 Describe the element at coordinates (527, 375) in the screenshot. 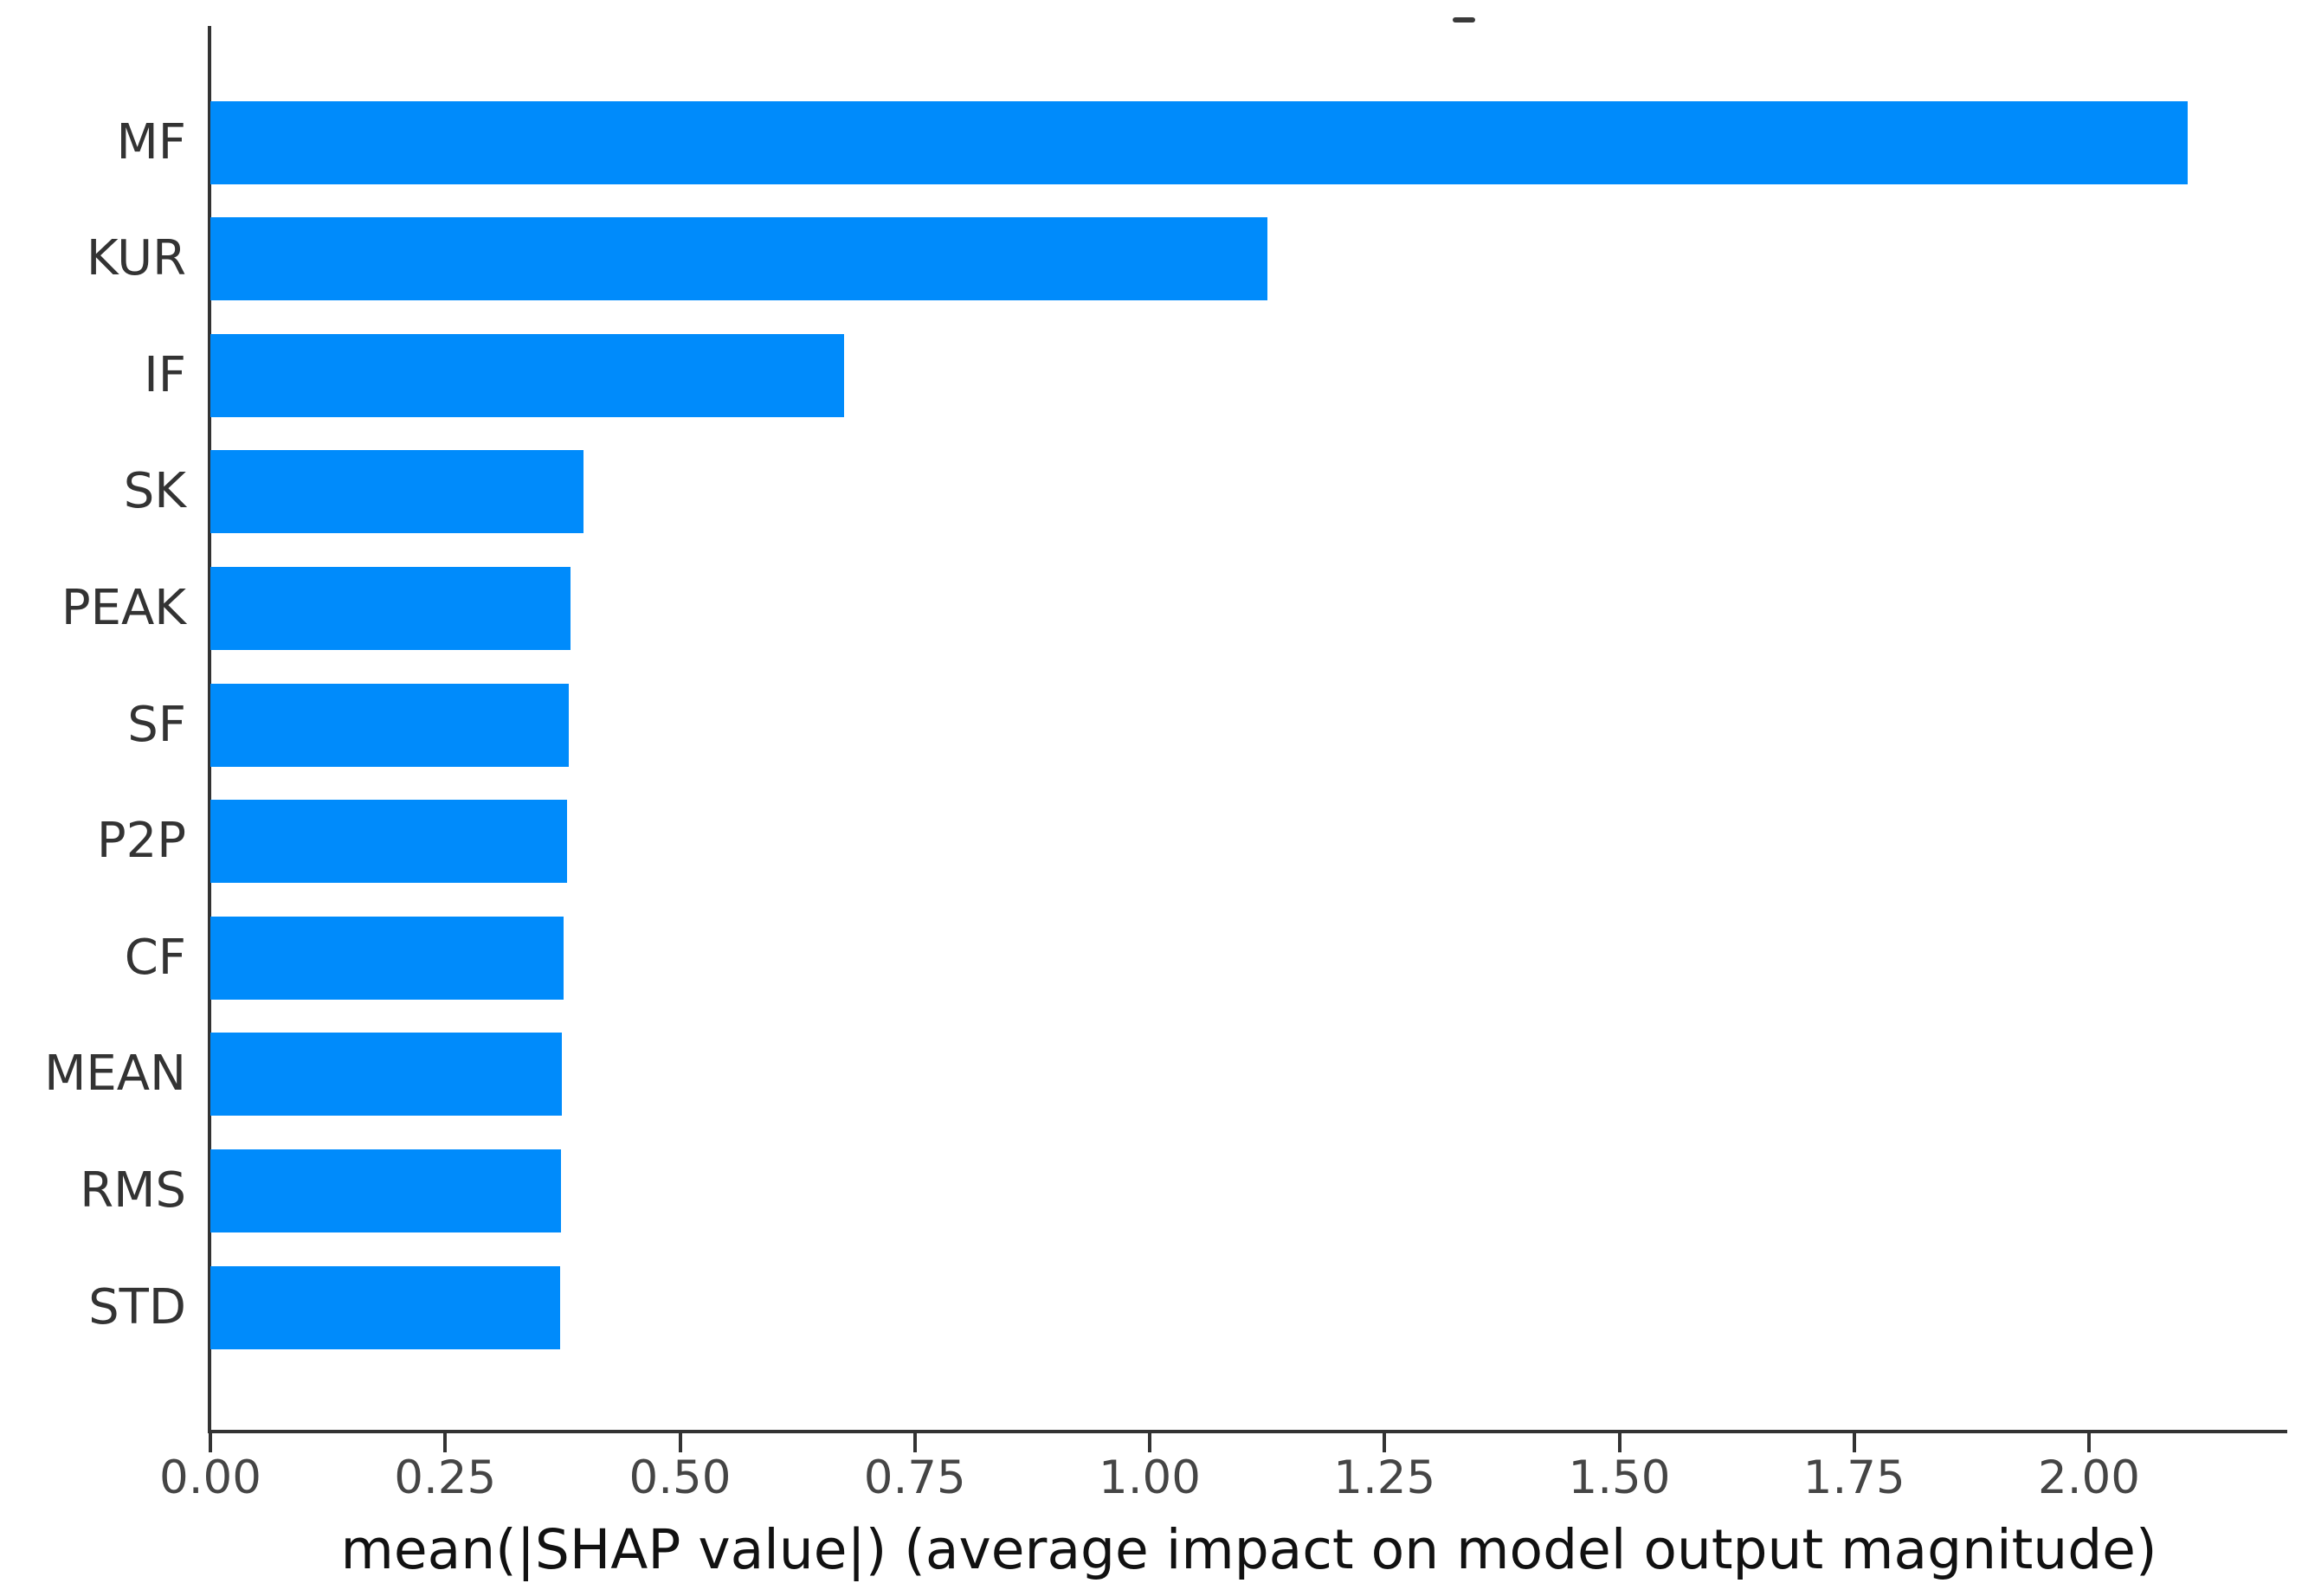

I see `bar-if` at that location.